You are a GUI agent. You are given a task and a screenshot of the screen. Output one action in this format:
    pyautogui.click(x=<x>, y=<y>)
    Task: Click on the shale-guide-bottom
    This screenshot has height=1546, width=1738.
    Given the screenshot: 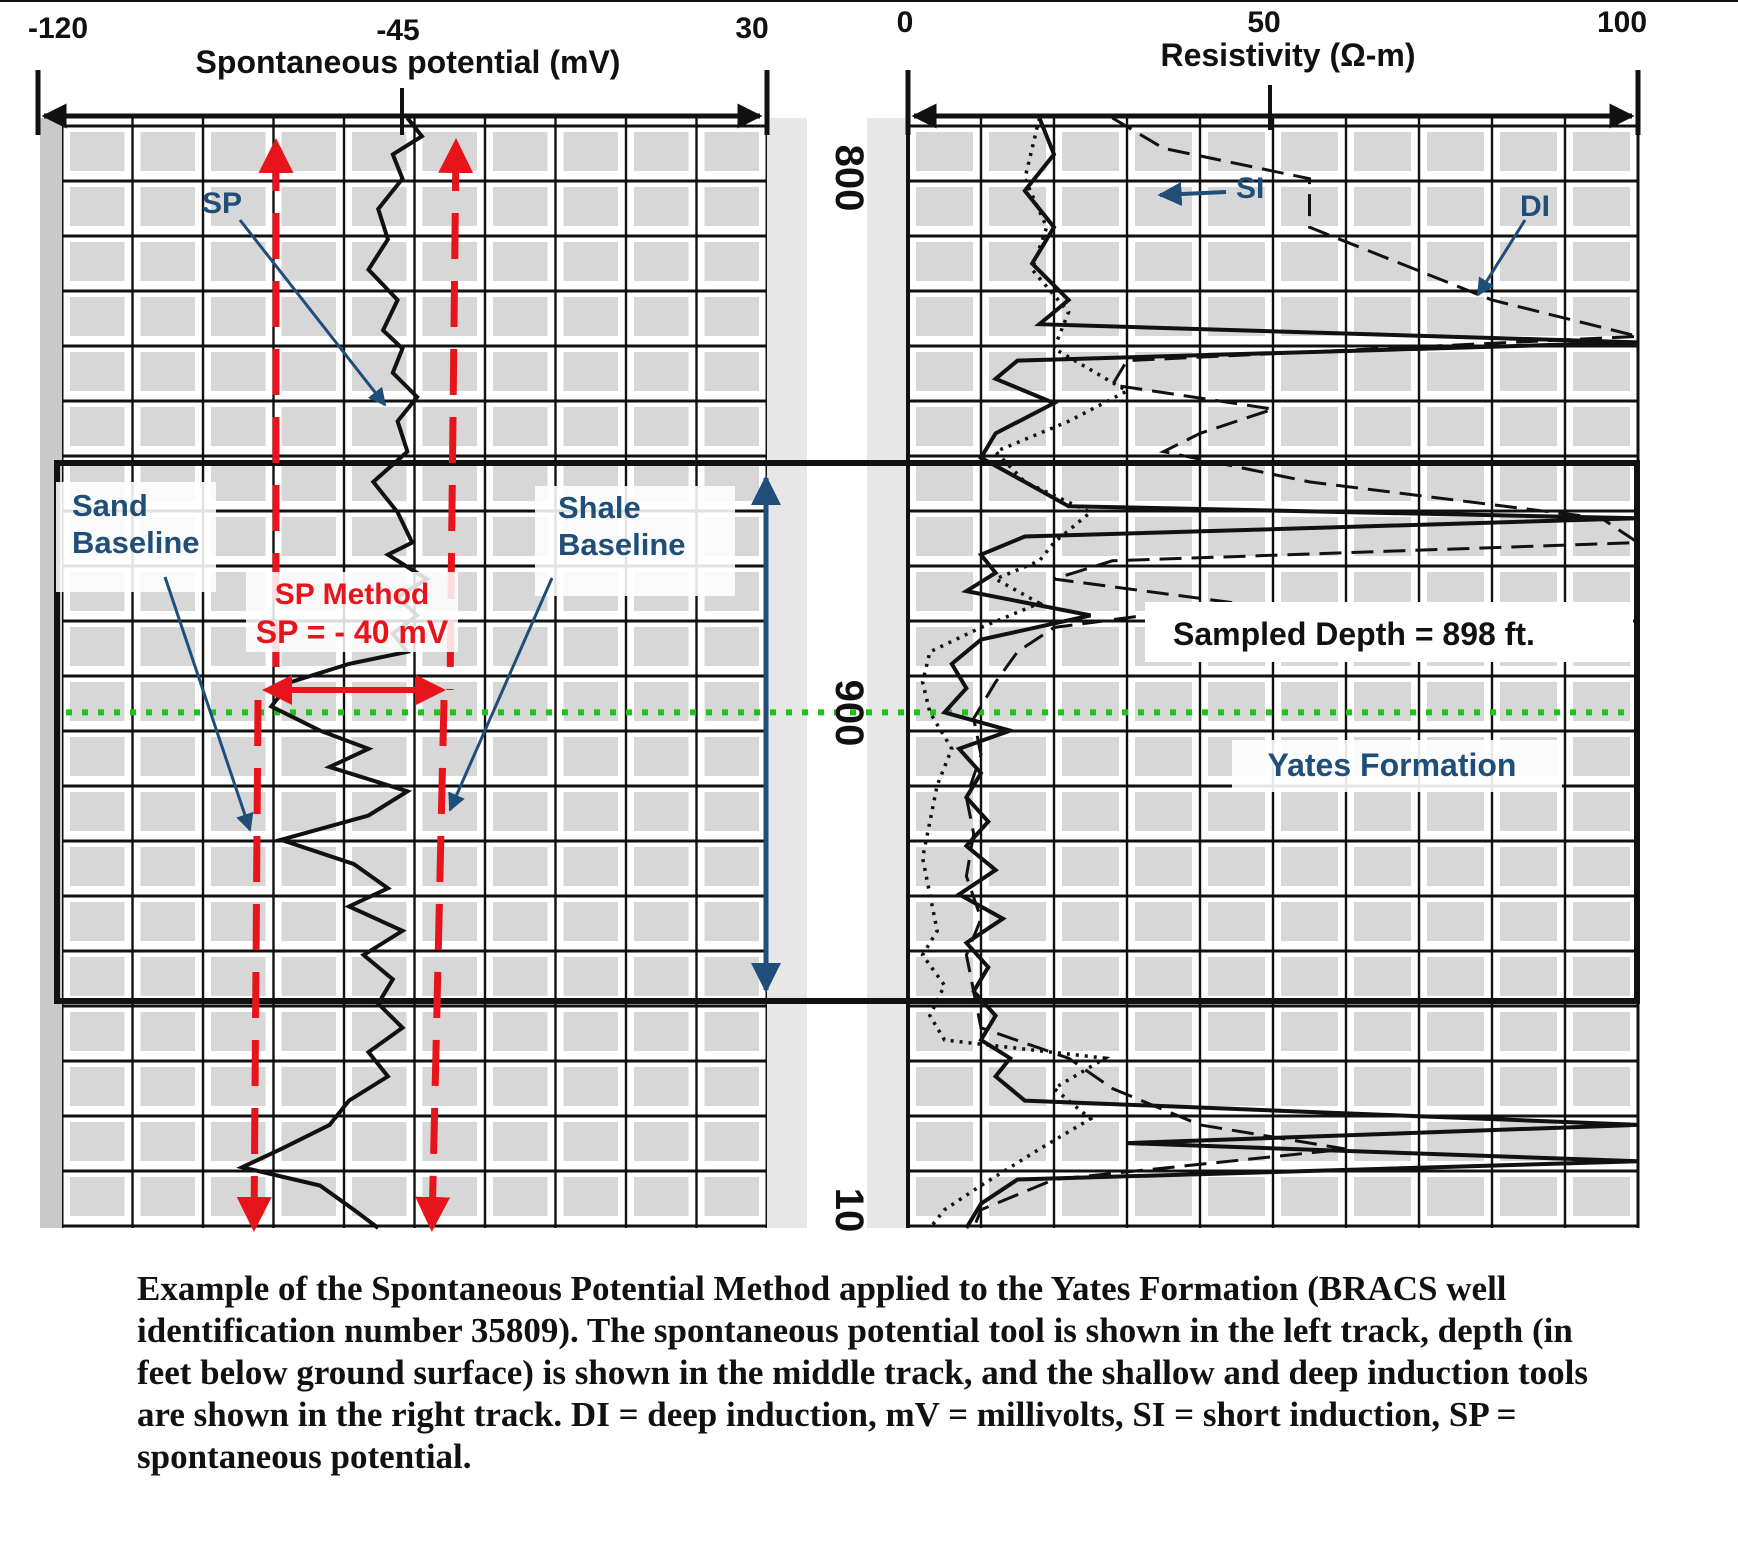 What is the action you would take?
    pyautogui.click(x=433, y=965)
    